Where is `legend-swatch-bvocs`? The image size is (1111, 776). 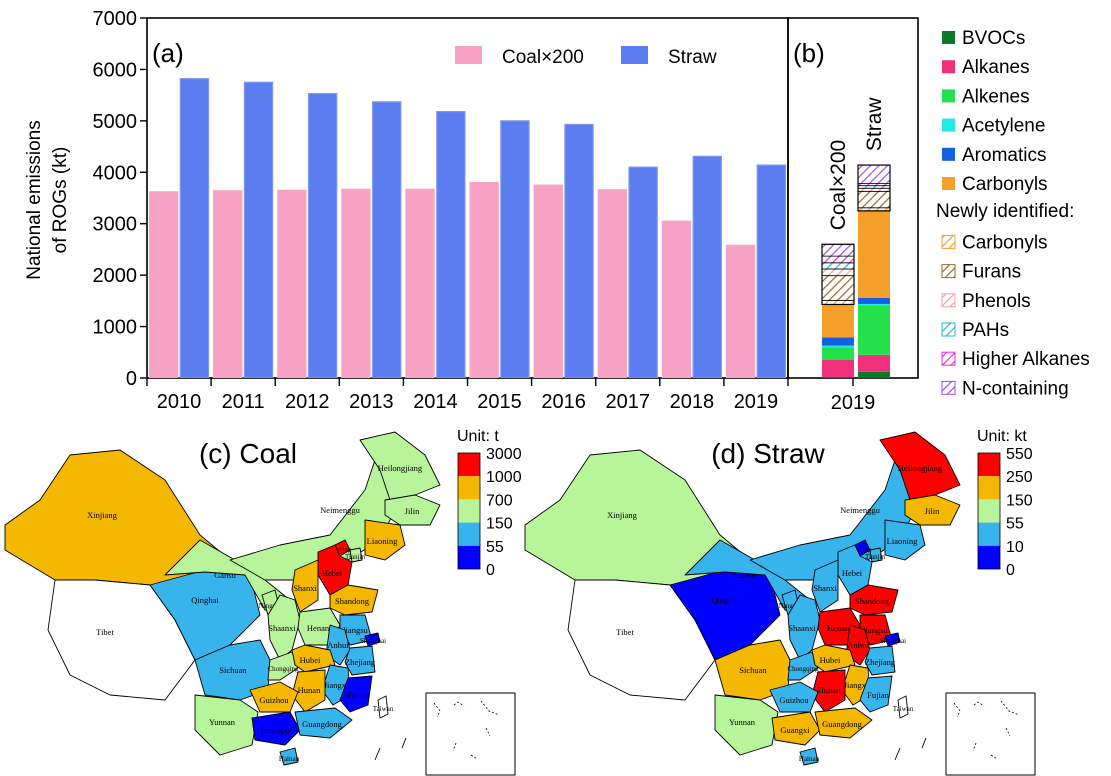 legend-swatch-bvocs is located at coordinates (948, 37).